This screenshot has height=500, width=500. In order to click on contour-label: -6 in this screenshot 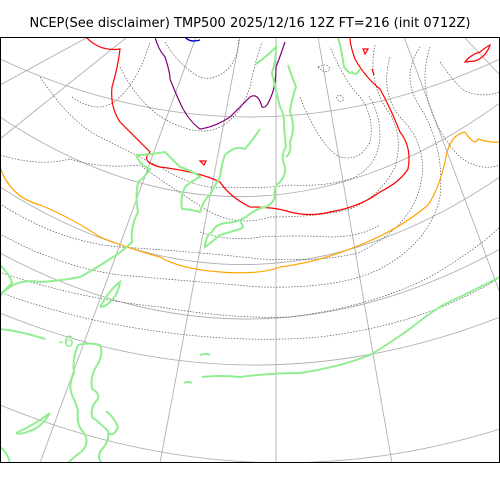, I will do `click(66, 341)`.